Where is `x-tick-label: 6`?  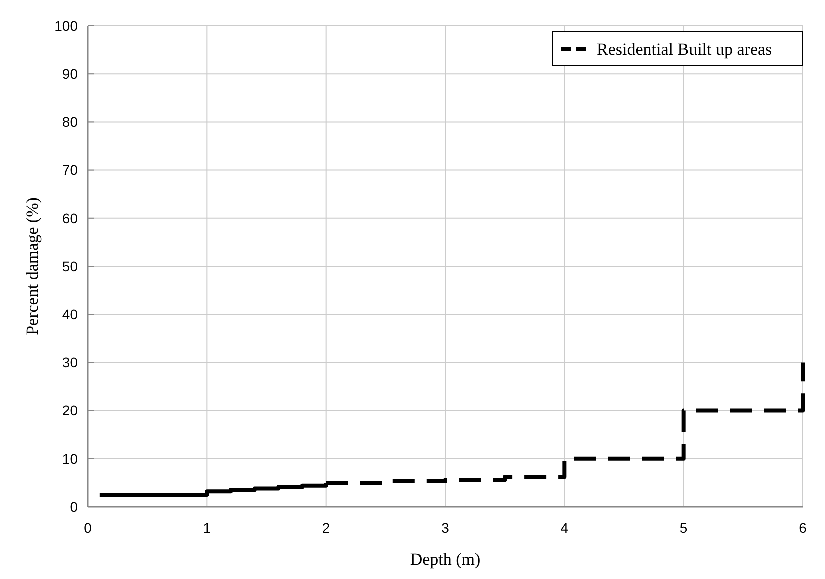
x-tick-label: 6 is located at coordinates (803, 528).